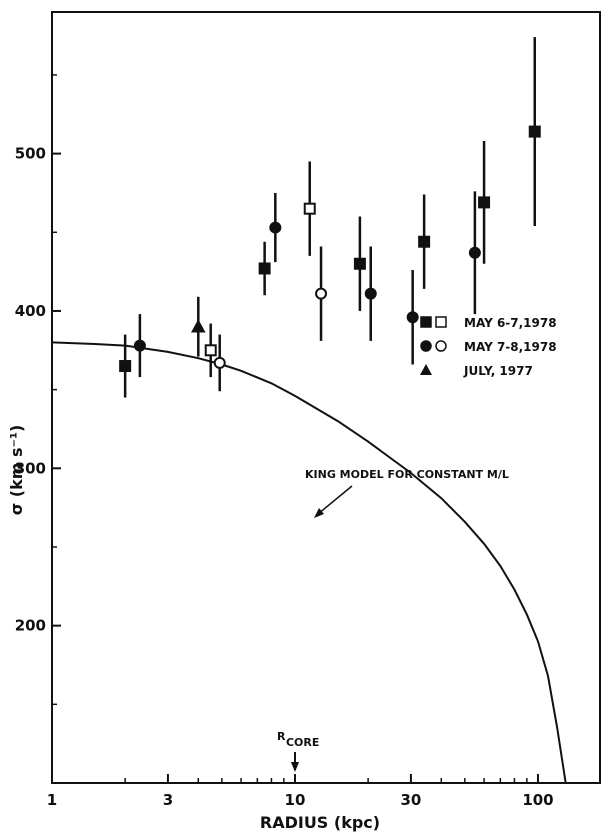  What do you see at coordinates (168, 800) in the screenshot?
I see `x-tick-label: 3` at bounding box center [168, 800].